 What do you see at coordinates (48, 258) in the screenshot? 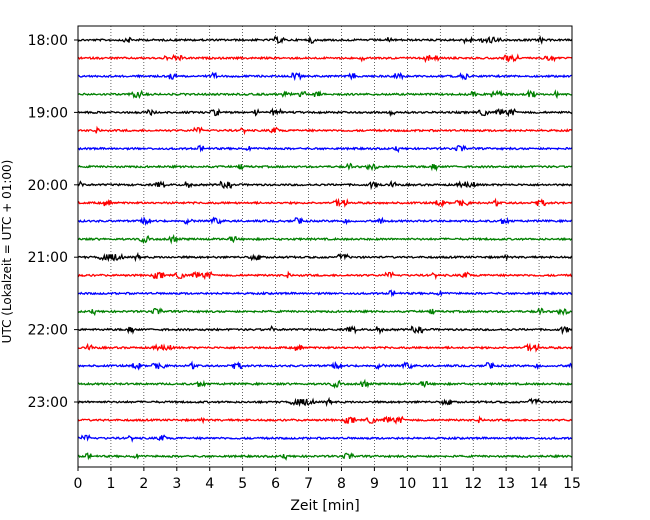
I see `y-tick-label: 21:00` at bounding box center [48, 258].